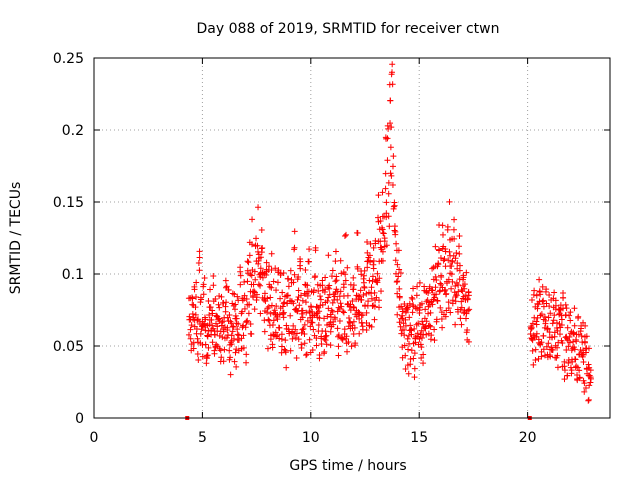 The height and width of the screenshot is (480, 640). Describe the element at coordinates (68, 347) in the screenshot. I see `y-tick-label: 0.05` at that location.